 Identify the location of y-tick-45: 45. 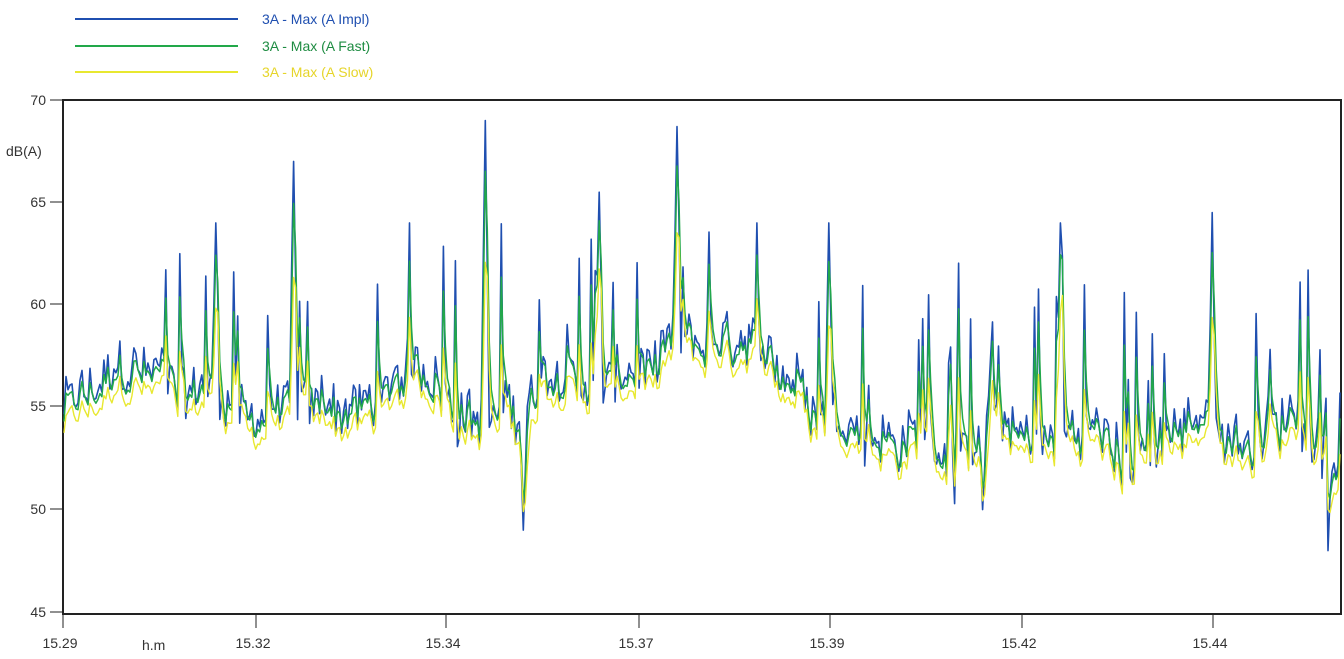
(46, 612).